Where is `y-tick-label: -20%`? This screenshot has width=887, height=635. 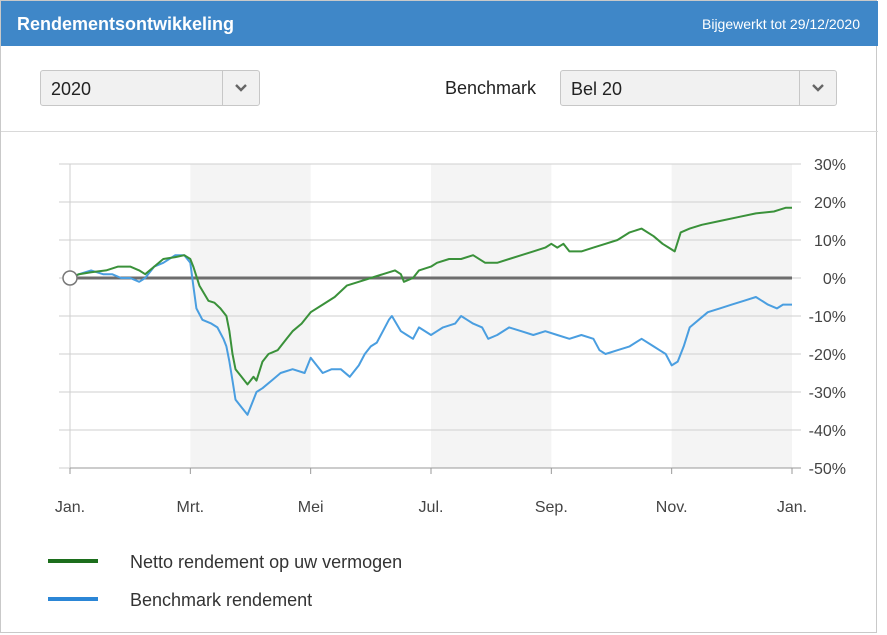
y-tick-label: -20% is located at coordinates (827, 355).